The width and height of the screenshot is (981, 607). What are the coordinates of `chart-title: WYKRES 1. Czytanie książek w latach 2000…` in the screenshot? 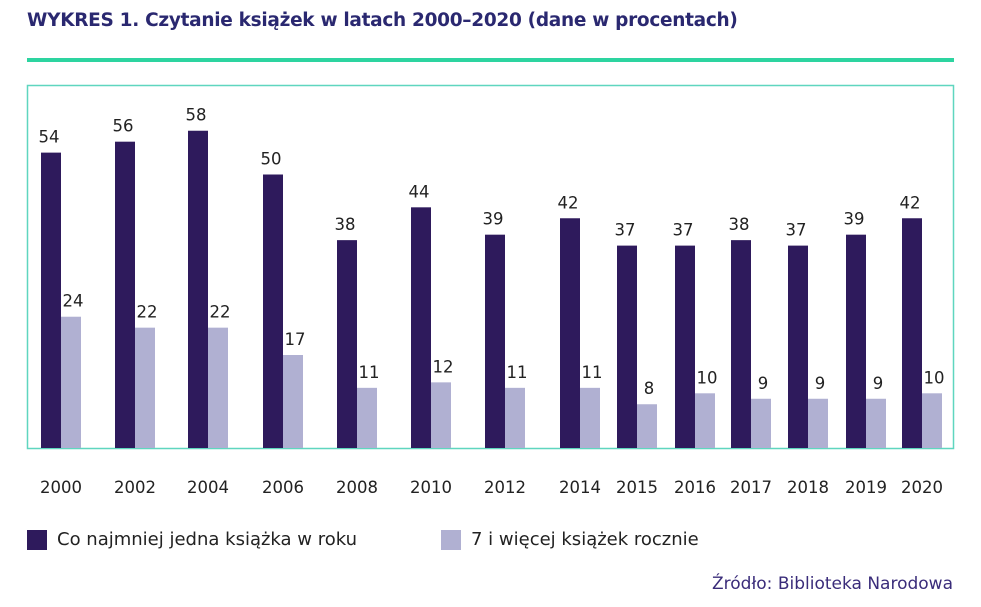 It's located at (382, 20).